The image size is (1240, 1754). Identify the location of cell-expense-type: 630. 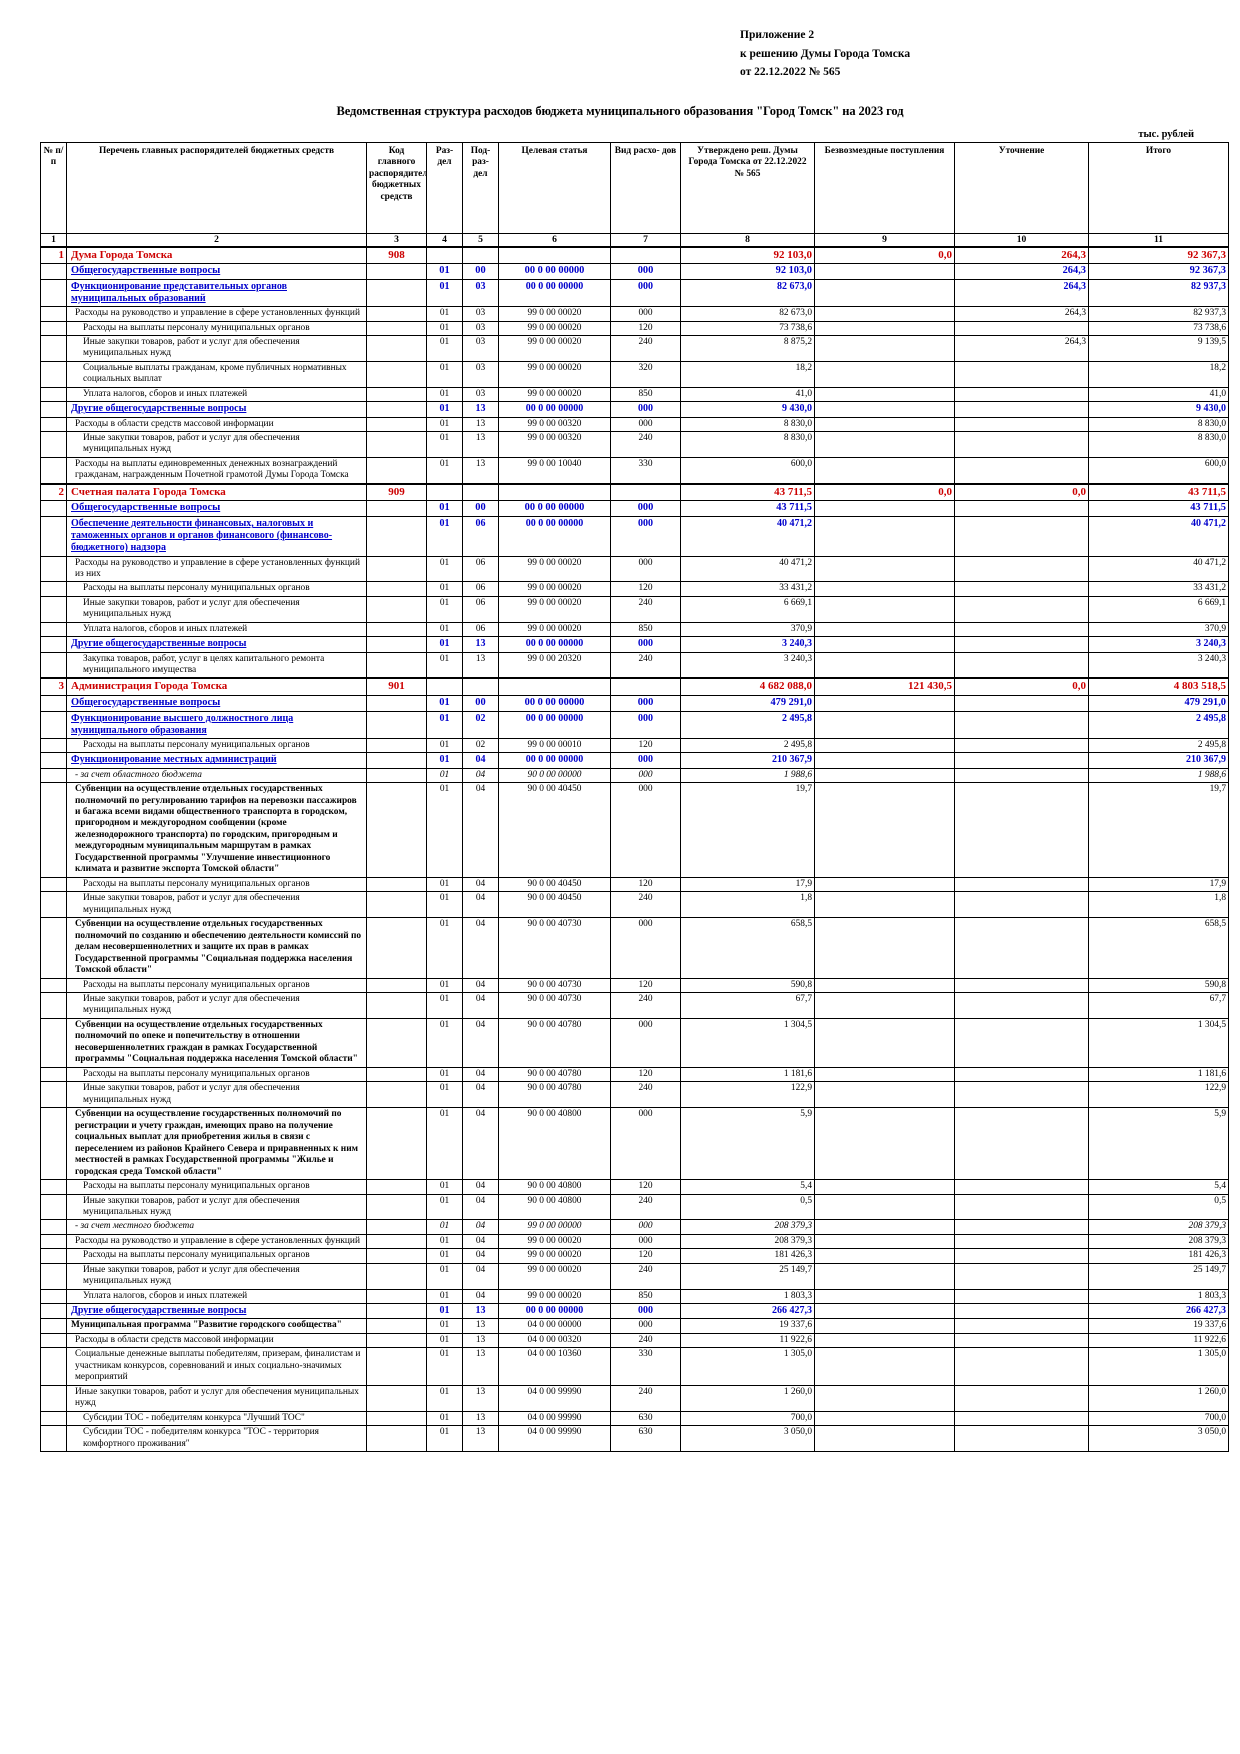
(645, 1418).